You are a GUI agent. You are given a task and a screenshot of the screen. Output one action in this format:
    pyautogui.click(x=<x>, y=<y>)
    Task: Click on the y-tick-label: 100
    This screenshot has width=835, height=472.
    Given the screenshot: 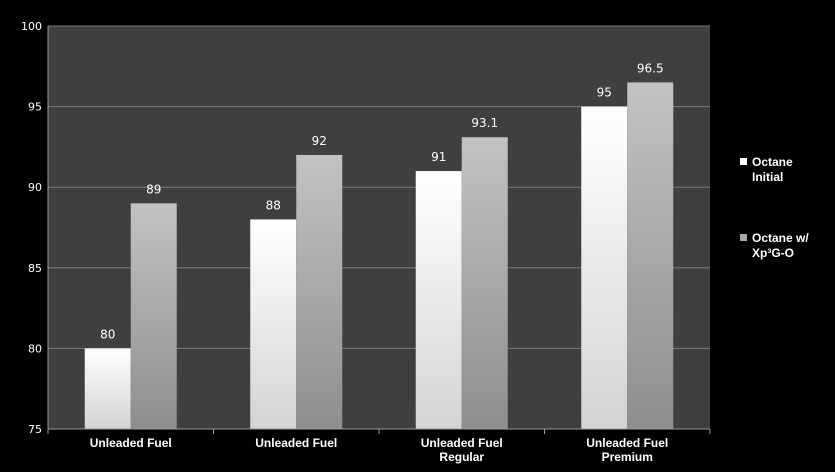 What is the action you would take?
    pyautogui.click(x=31, y=26)
    